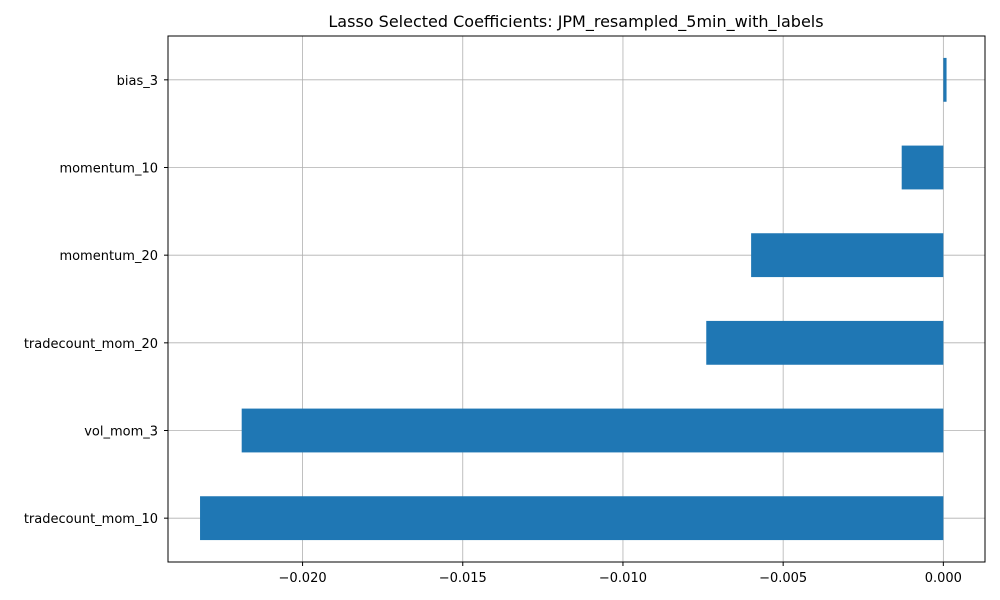  I want to click on y-tick-label: vol_mom_3, so click(121, 432).